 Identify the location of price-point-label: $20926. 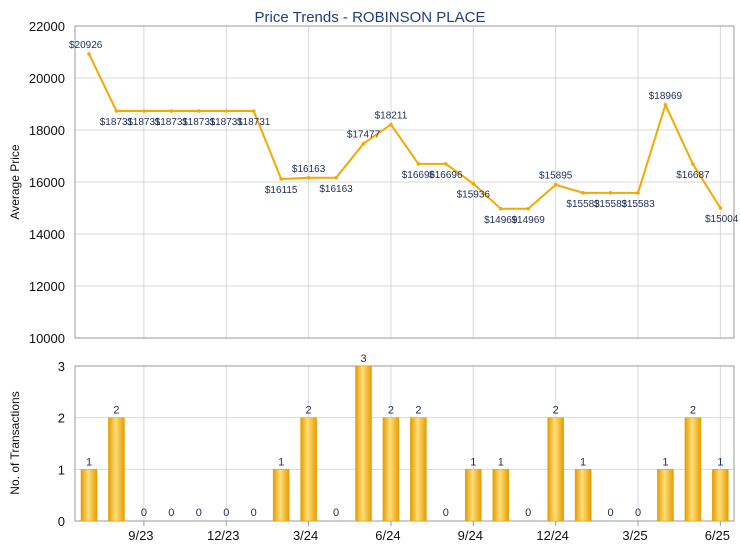
(86, 45).